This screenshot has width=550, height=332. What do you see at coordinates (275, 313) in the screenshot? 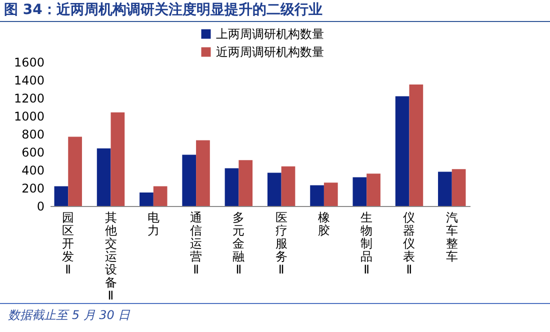
I see `text: 数据截止至 5 月 30 日` at bounding box center [275, 313].